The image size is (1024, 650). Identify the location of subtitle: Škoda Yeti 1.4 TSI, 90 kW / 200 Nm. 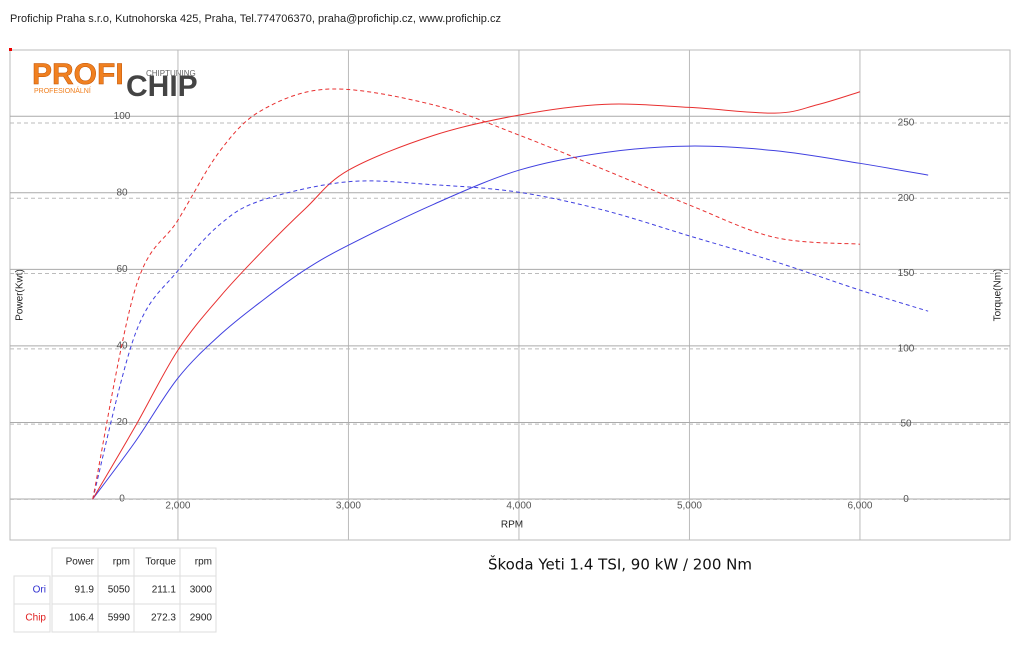
(620, 564).